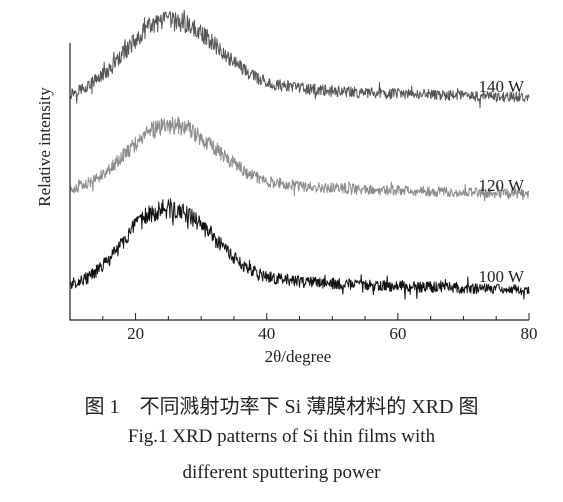 The height and width of the screenshot is (502, 563). Describe the element at coordinates (502, 86) in the screenshot. I see `series-label-140w: 140 W` at that location.